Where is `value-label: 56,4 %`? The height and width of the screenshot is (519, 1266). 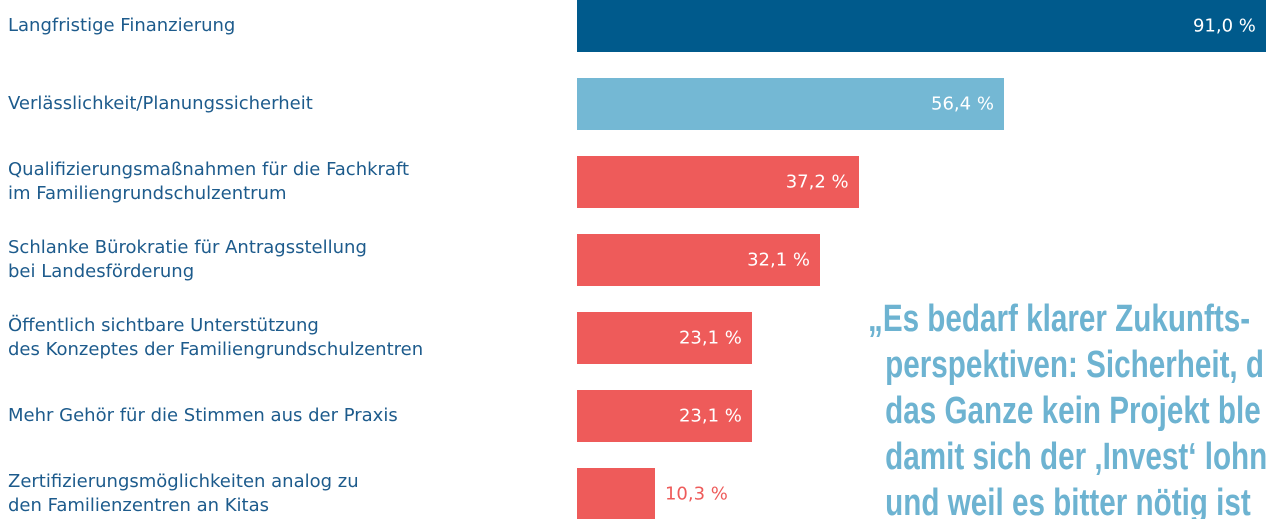 value-label: 56,4 % is located at coordinates (962, 104).